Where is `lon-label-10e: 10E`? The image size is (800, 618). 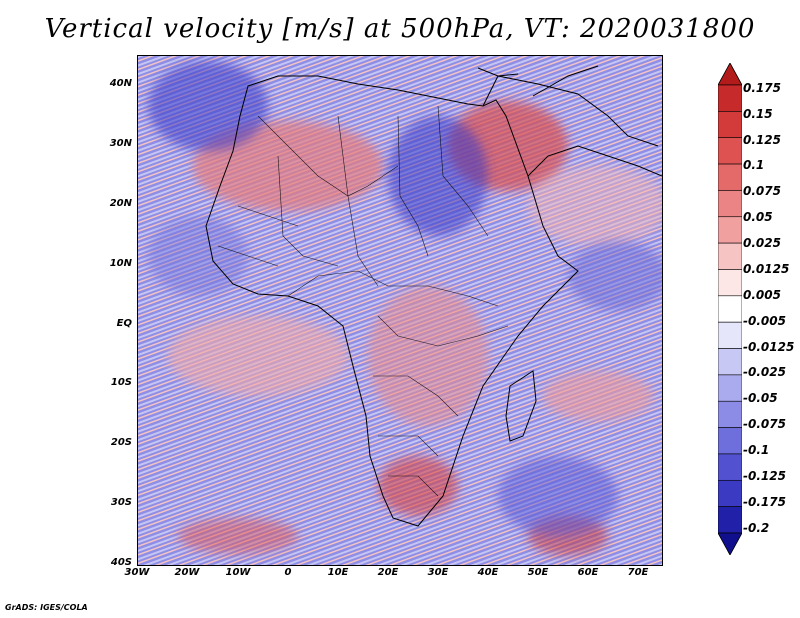 lon-label-10e: 10E is located at coordinates (338, 572).